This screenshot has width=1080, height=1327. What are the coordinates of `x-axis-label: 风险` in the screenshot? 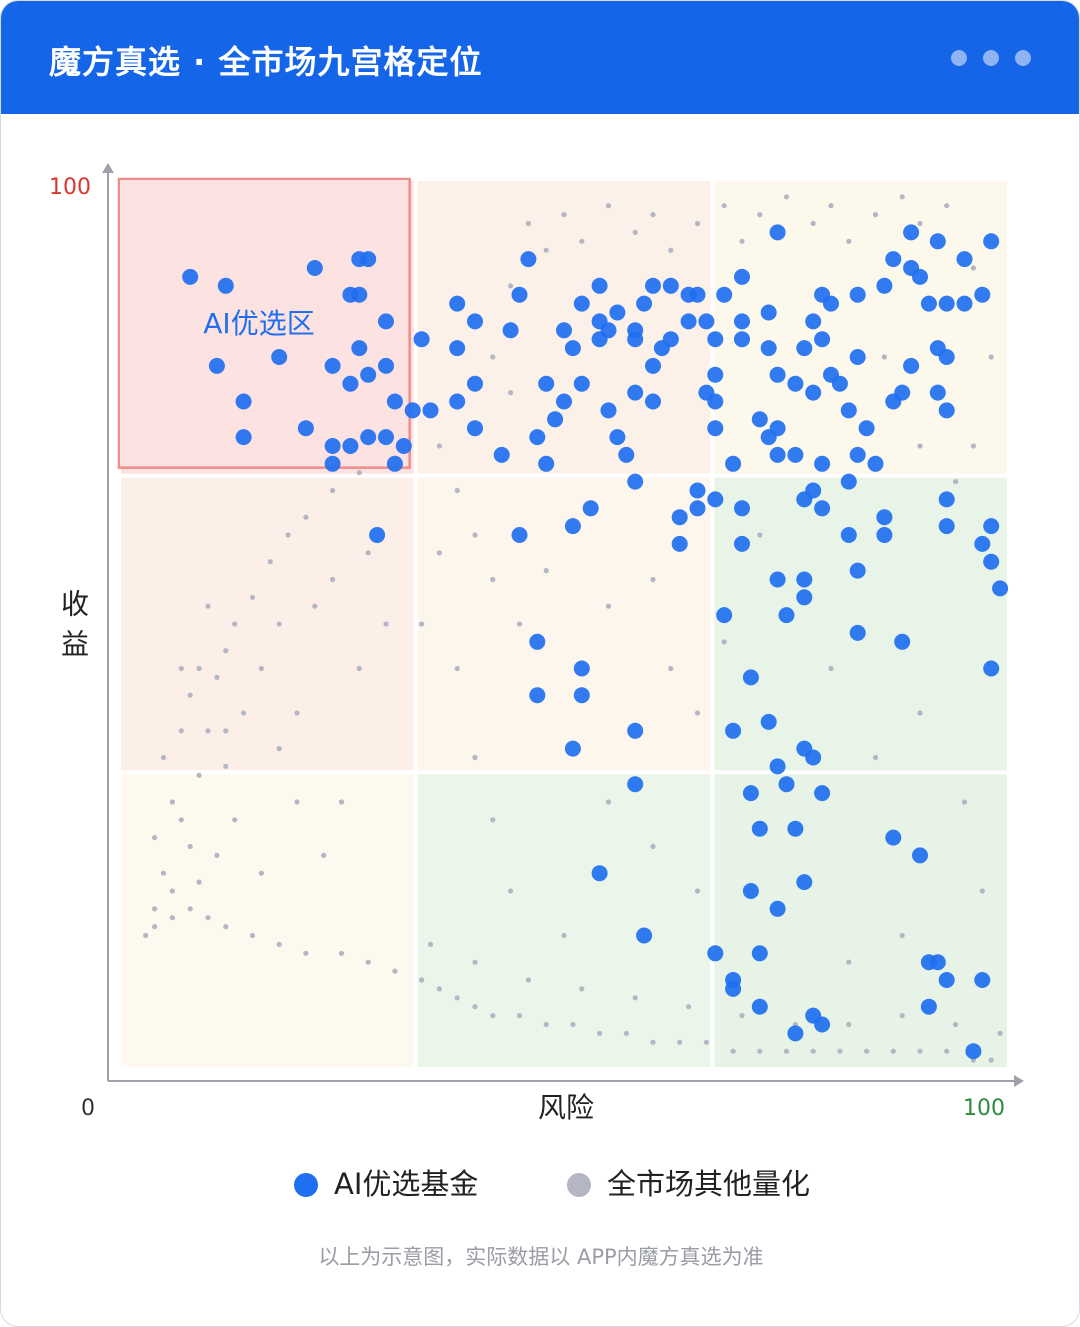 It's located at (566, 1107).